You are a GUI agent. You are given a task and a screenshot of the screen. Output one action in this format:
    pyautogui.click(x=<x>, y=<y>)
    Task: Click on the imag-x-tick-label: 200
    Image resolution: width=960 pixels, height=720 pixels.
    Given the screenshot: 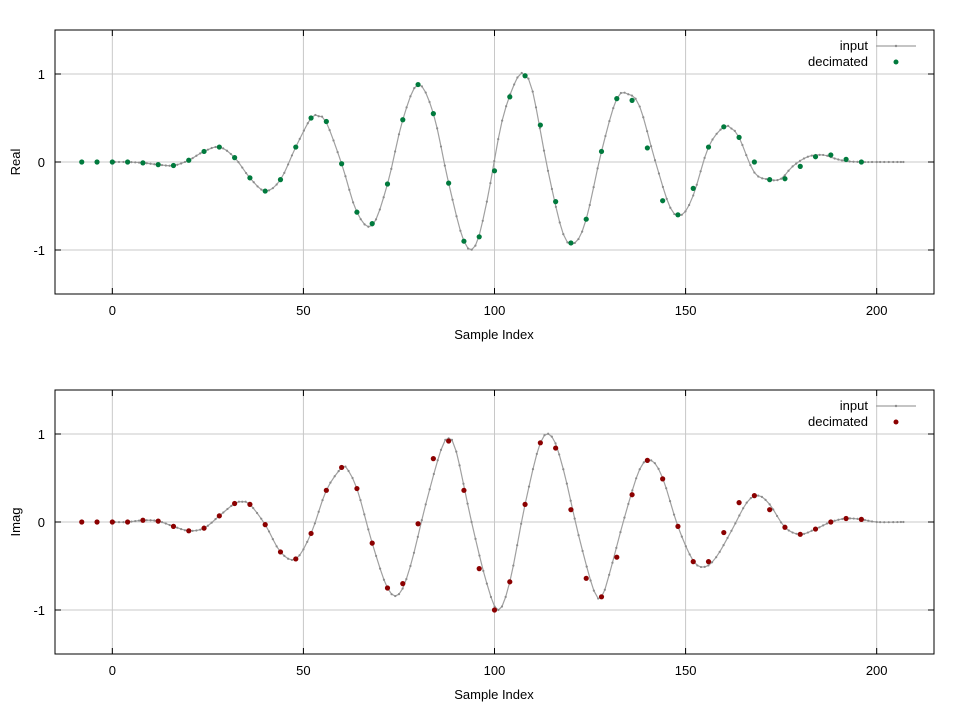 What is the action you would take?
    pyautogui.click(x=877, y=670)
    